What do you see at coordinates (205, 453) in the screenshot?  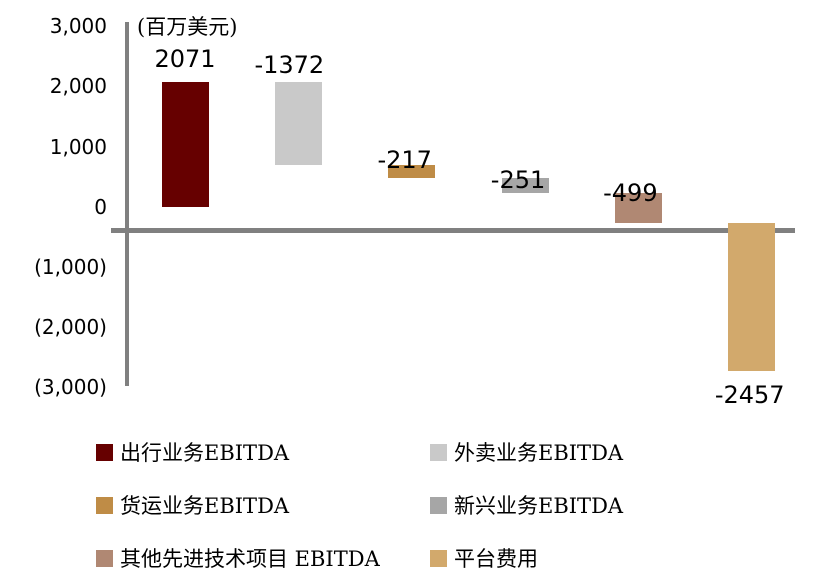 I see `legend-label-0: 出行业务EBITDA` at bounding box center [205, 453].